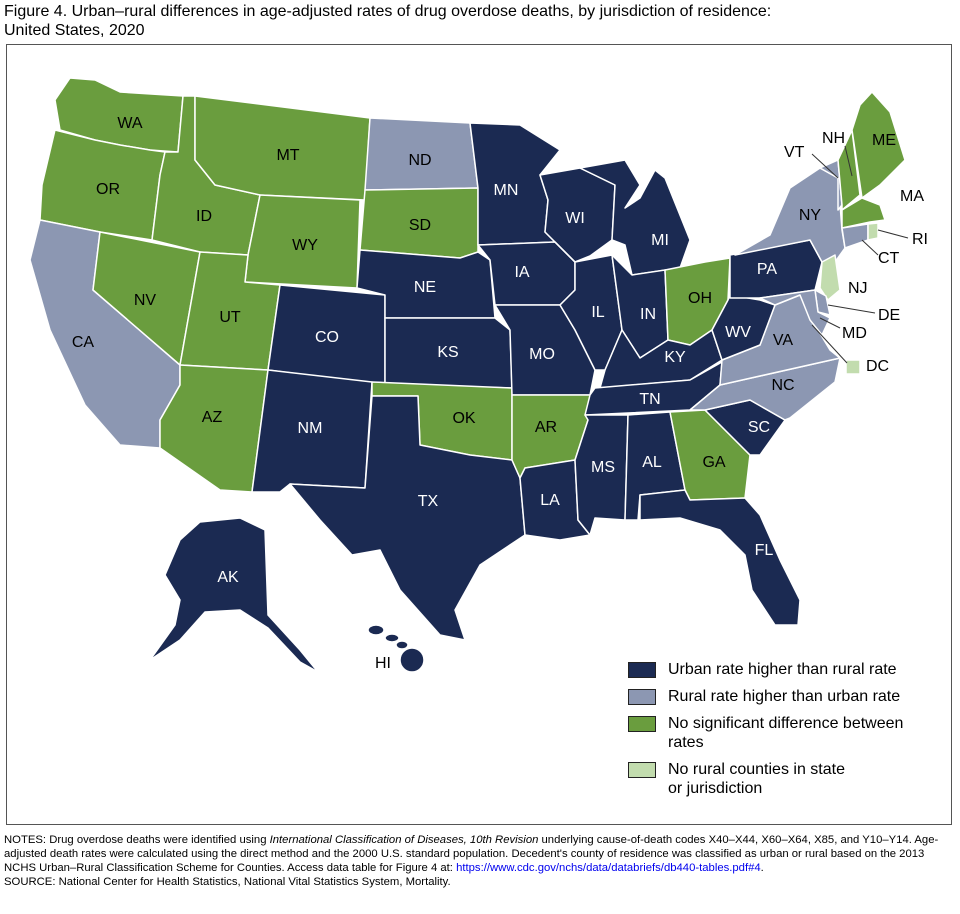 Image resolution: width=960 pixels, height=914 pixels. Describe the element at coordinates (825, 166) in the screenshot. I see `leader-vt` at that location.